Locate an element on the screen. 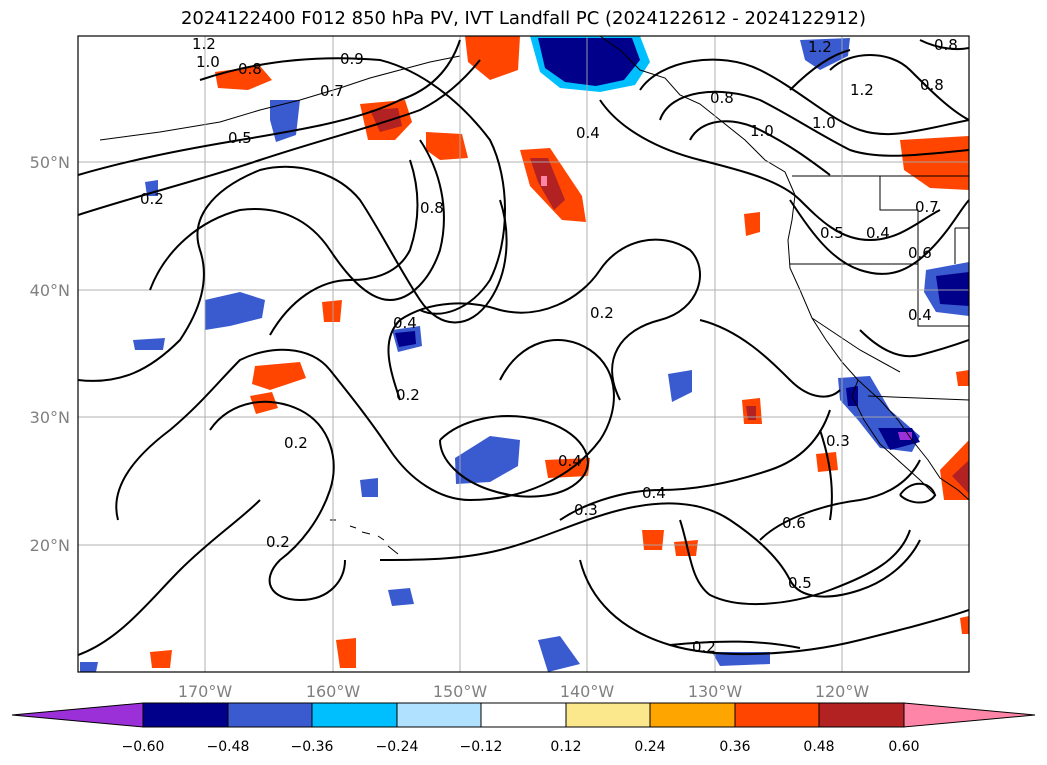  lat-label-40n: 40°N is located at coordinates (50, 290).